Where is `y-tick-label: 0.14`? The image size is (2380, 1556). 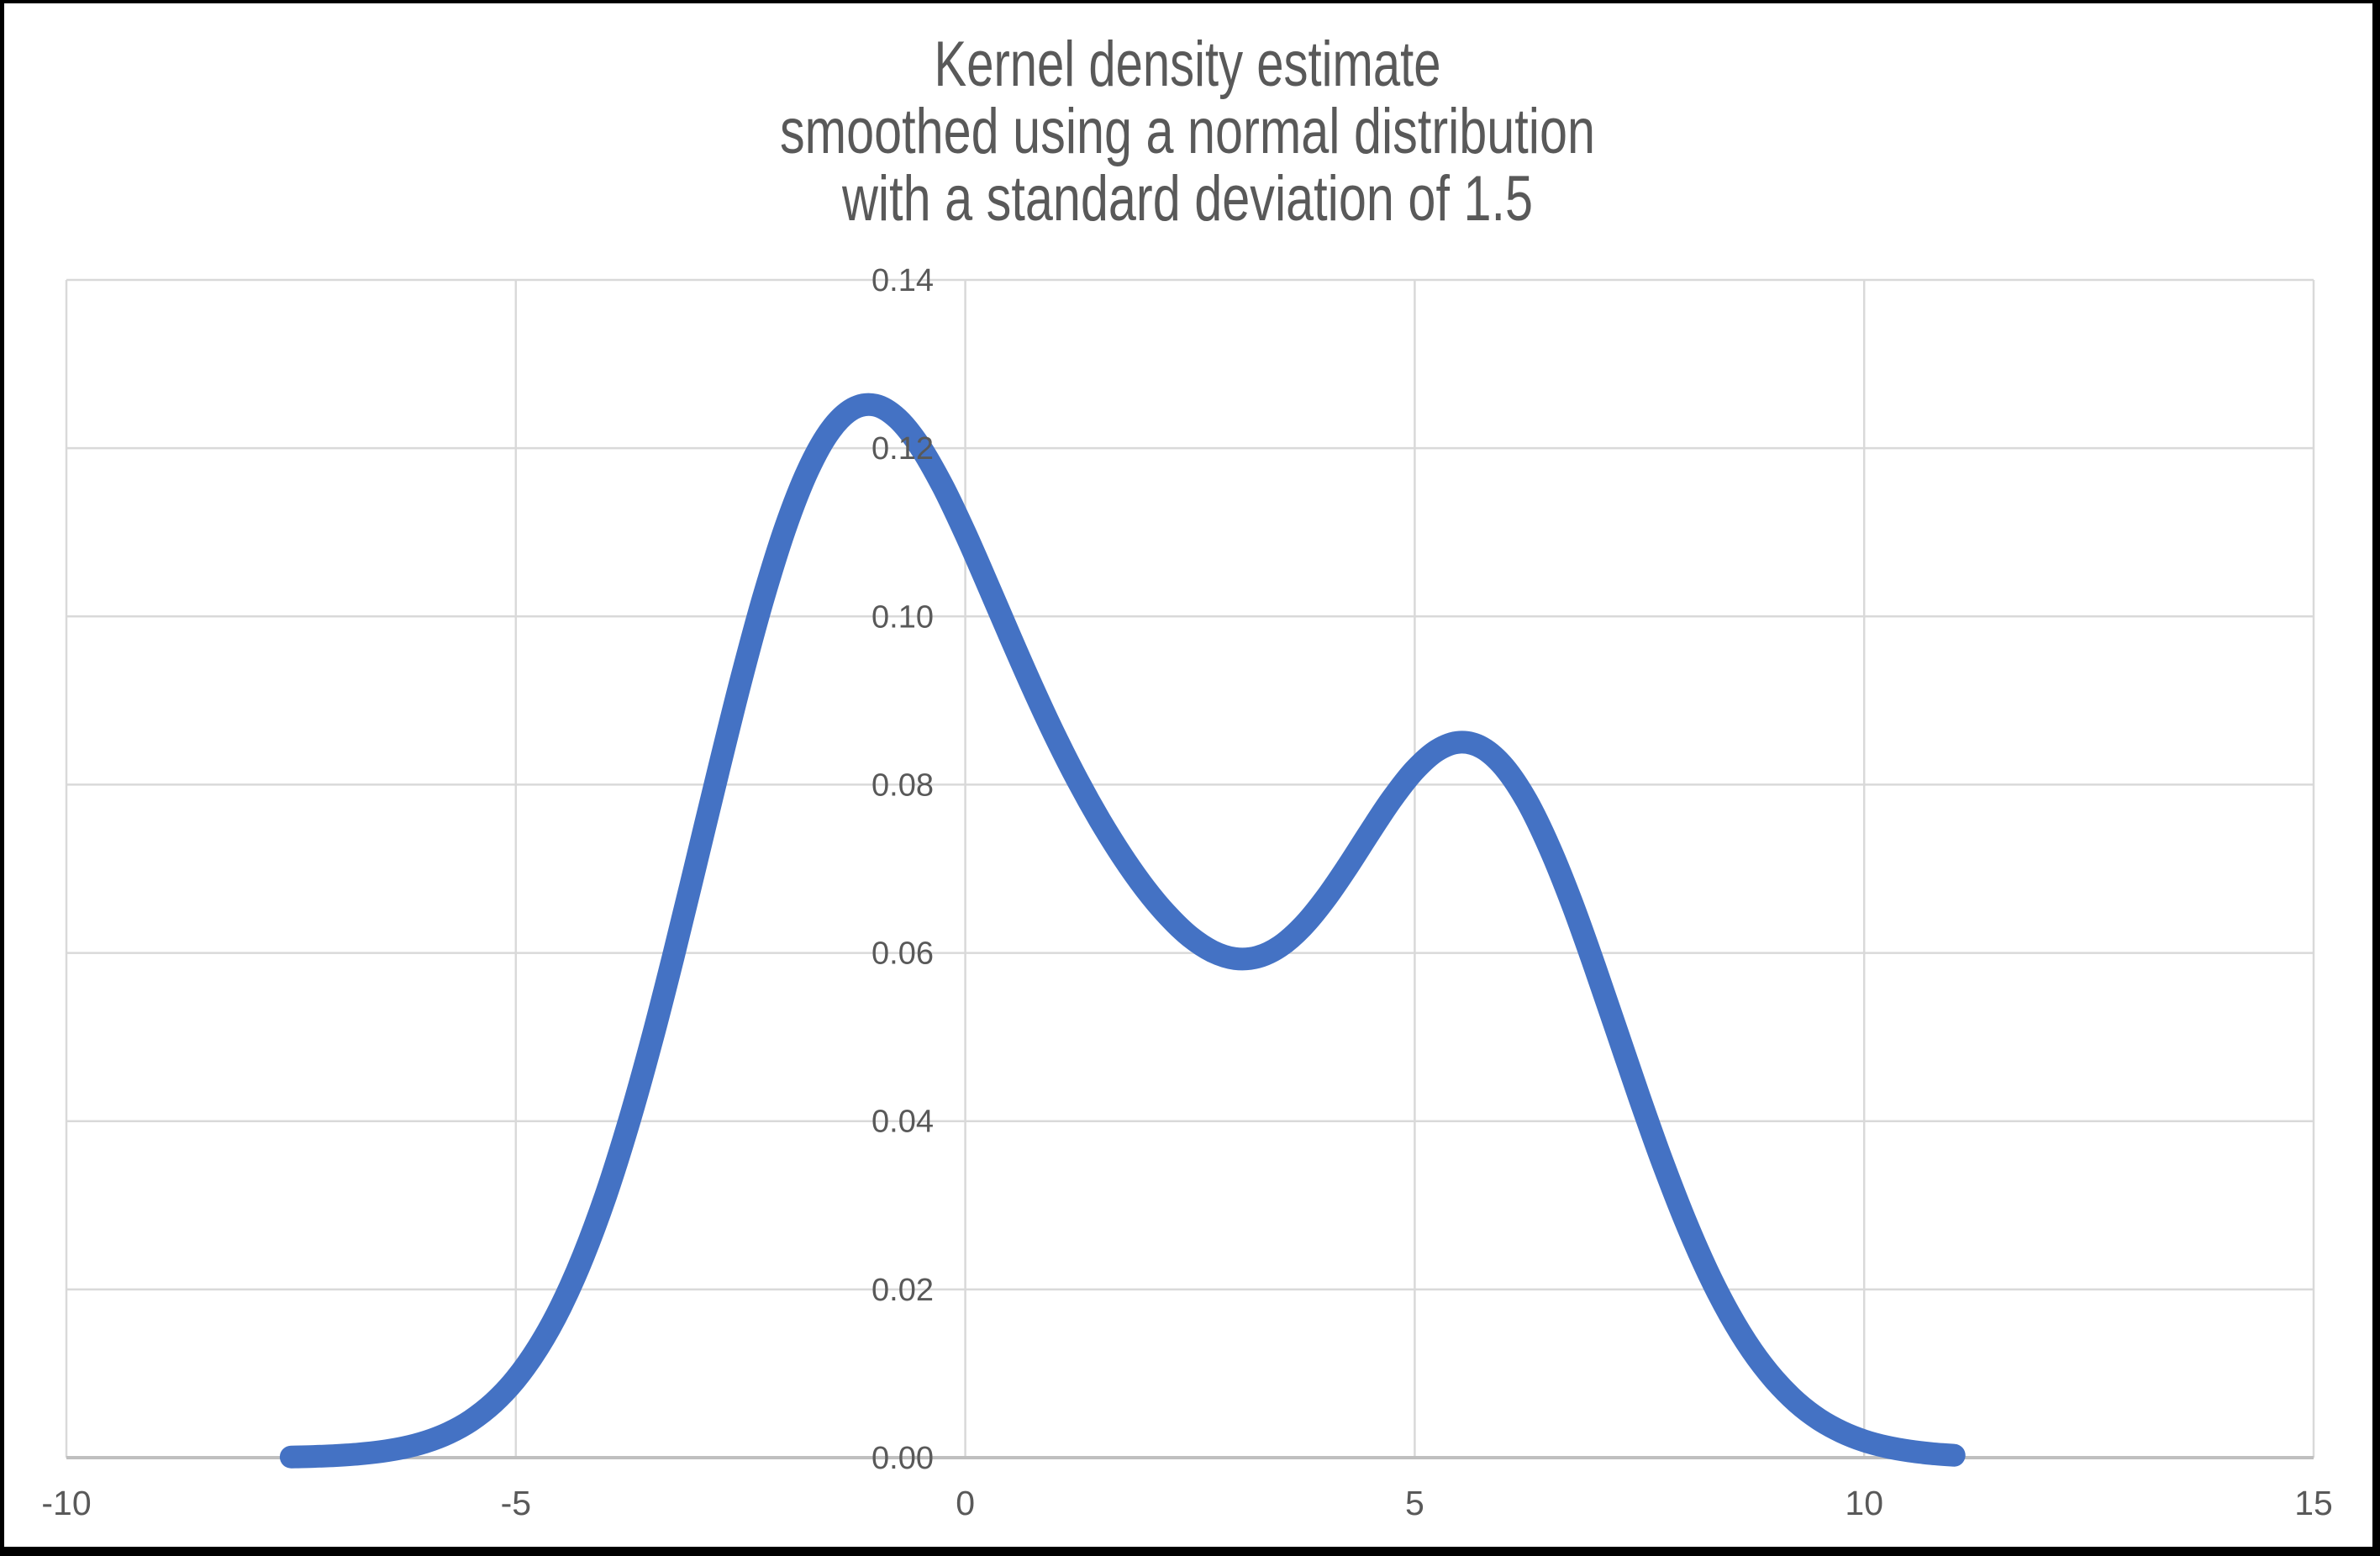
y-tick-label: 0.14 is located at coordinates (902, 280).